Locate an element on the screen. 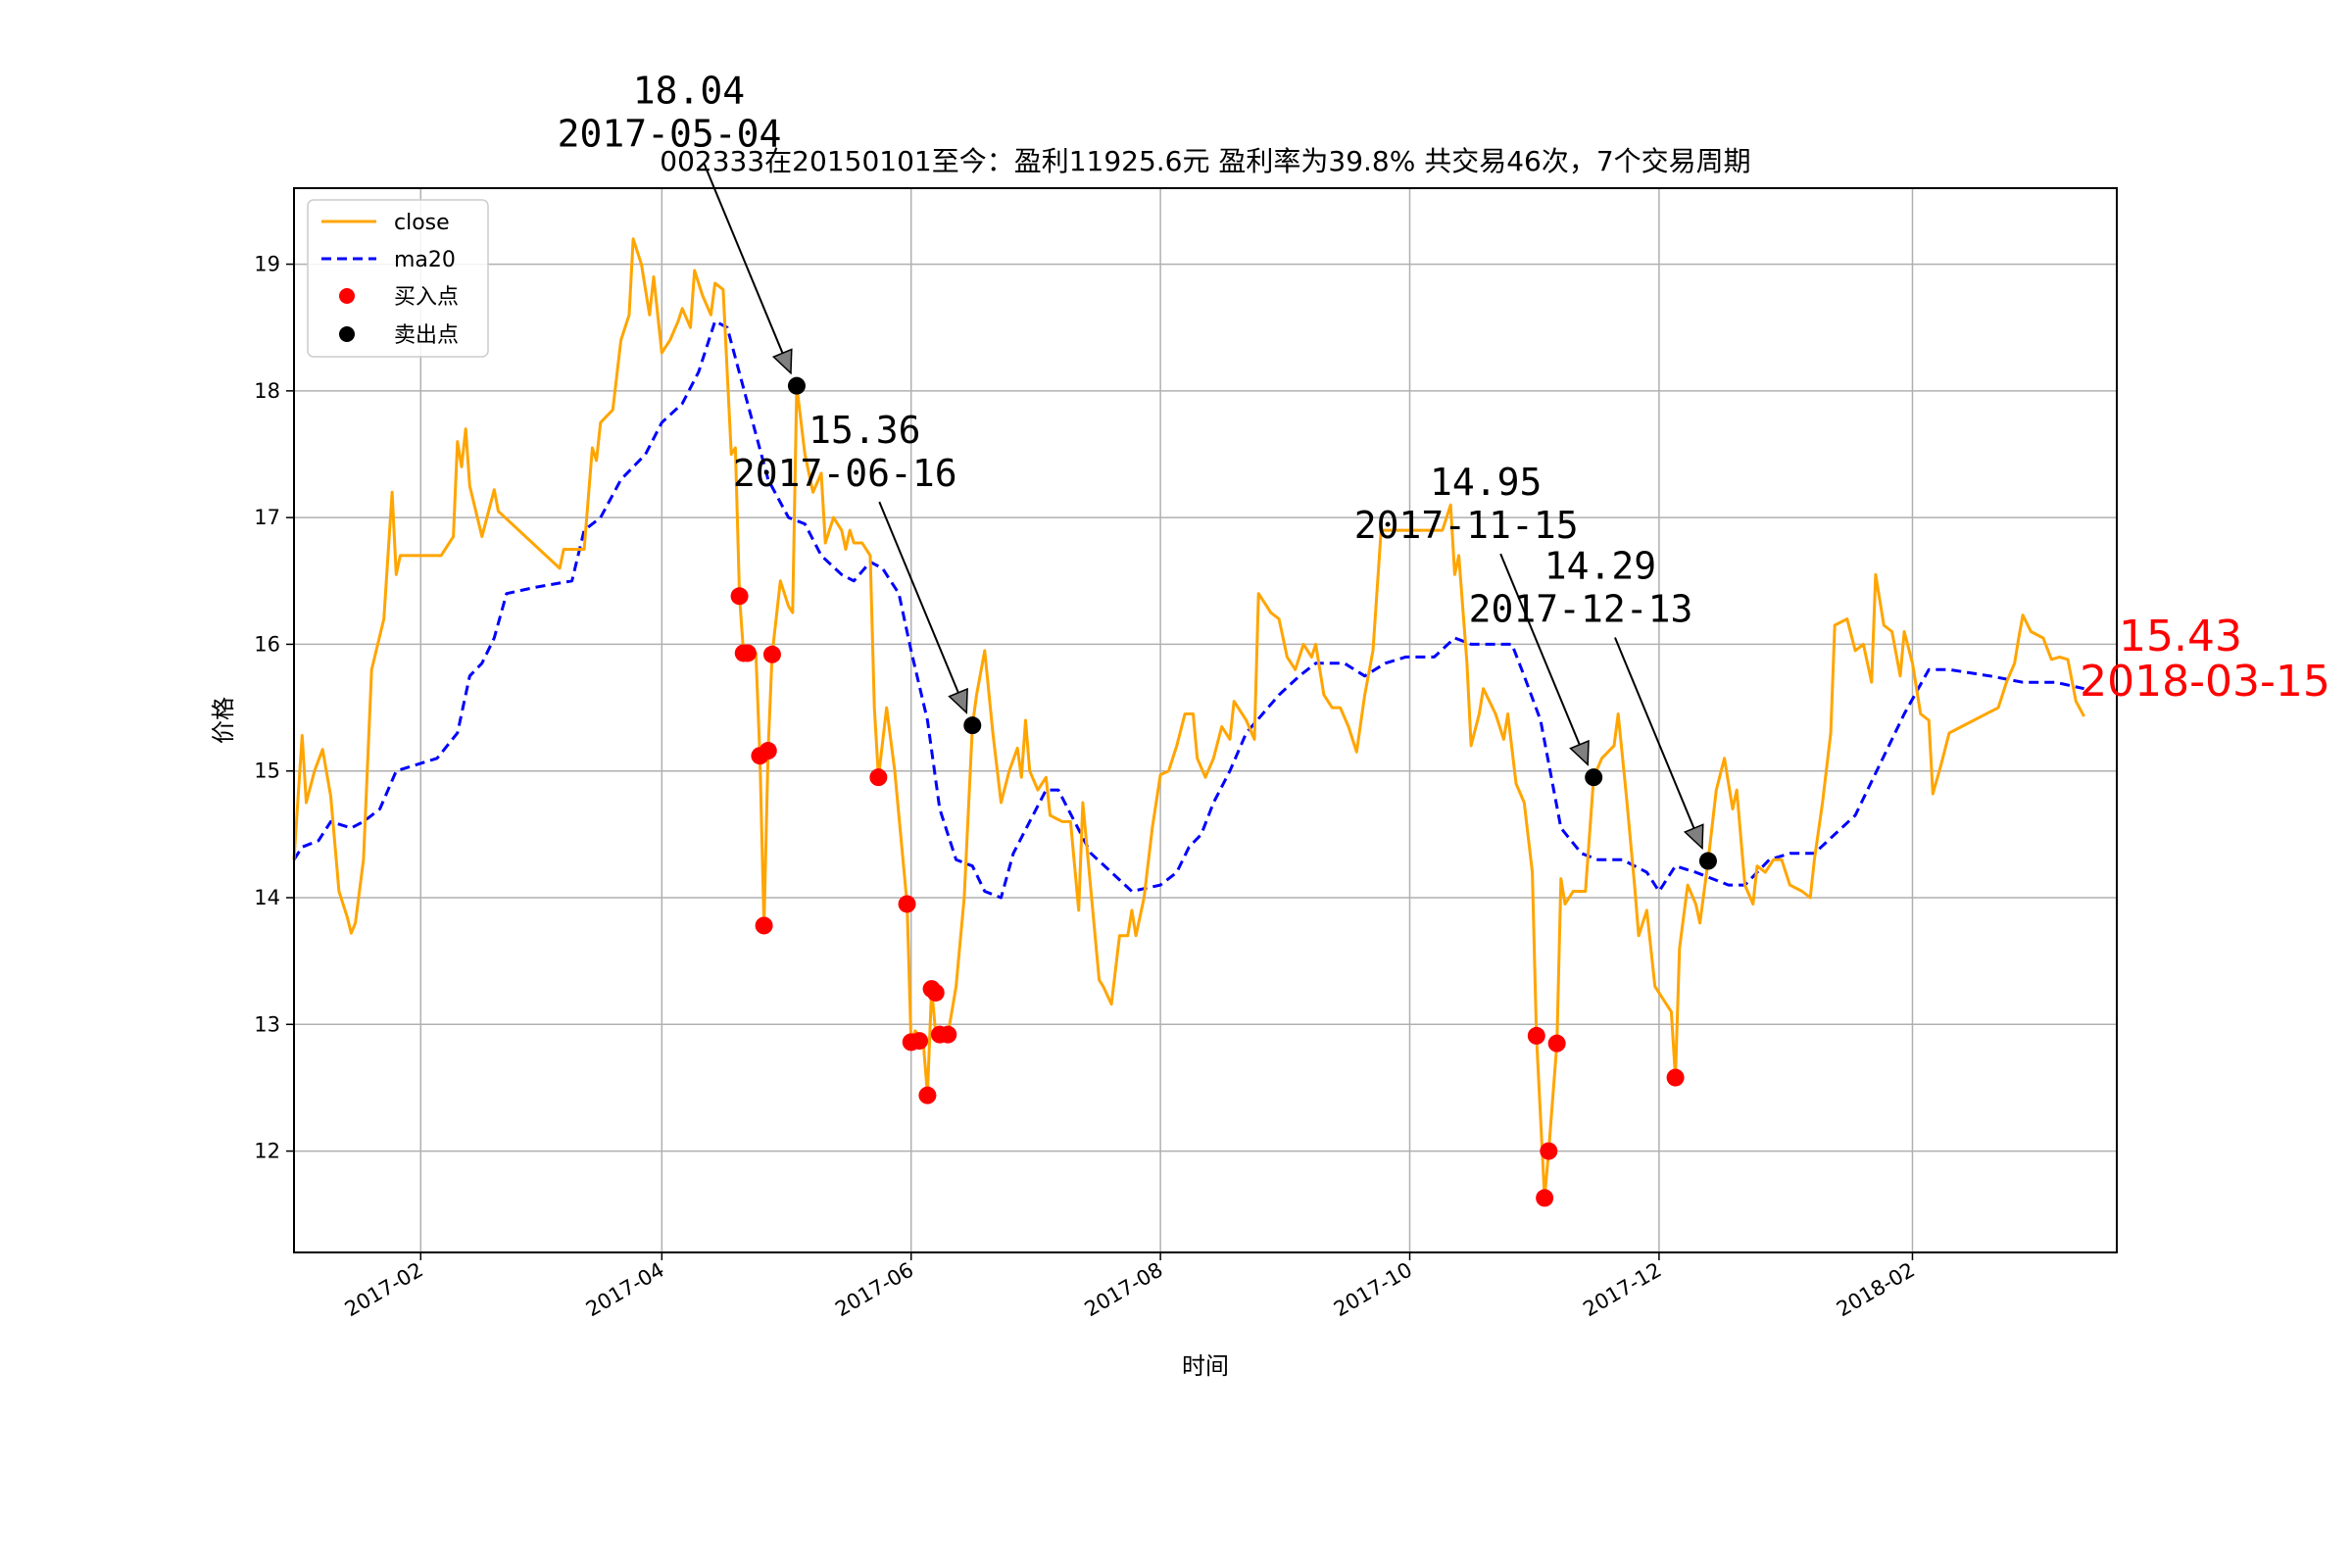 This screenshot has width=2352, height=1568. legend: close ma20 买入点 卖出点 is located at coordinates (398, 278).